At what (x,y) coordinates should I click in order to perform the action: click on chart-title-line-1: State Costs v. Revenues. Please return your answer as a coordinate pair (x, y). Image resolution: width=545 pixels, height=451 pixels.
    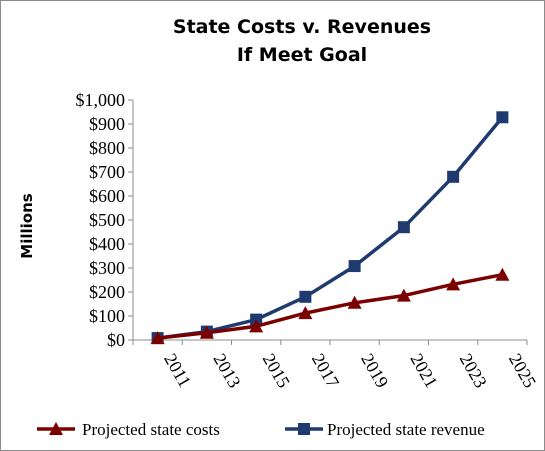
    Looking at the image, I should click on (302, 27).